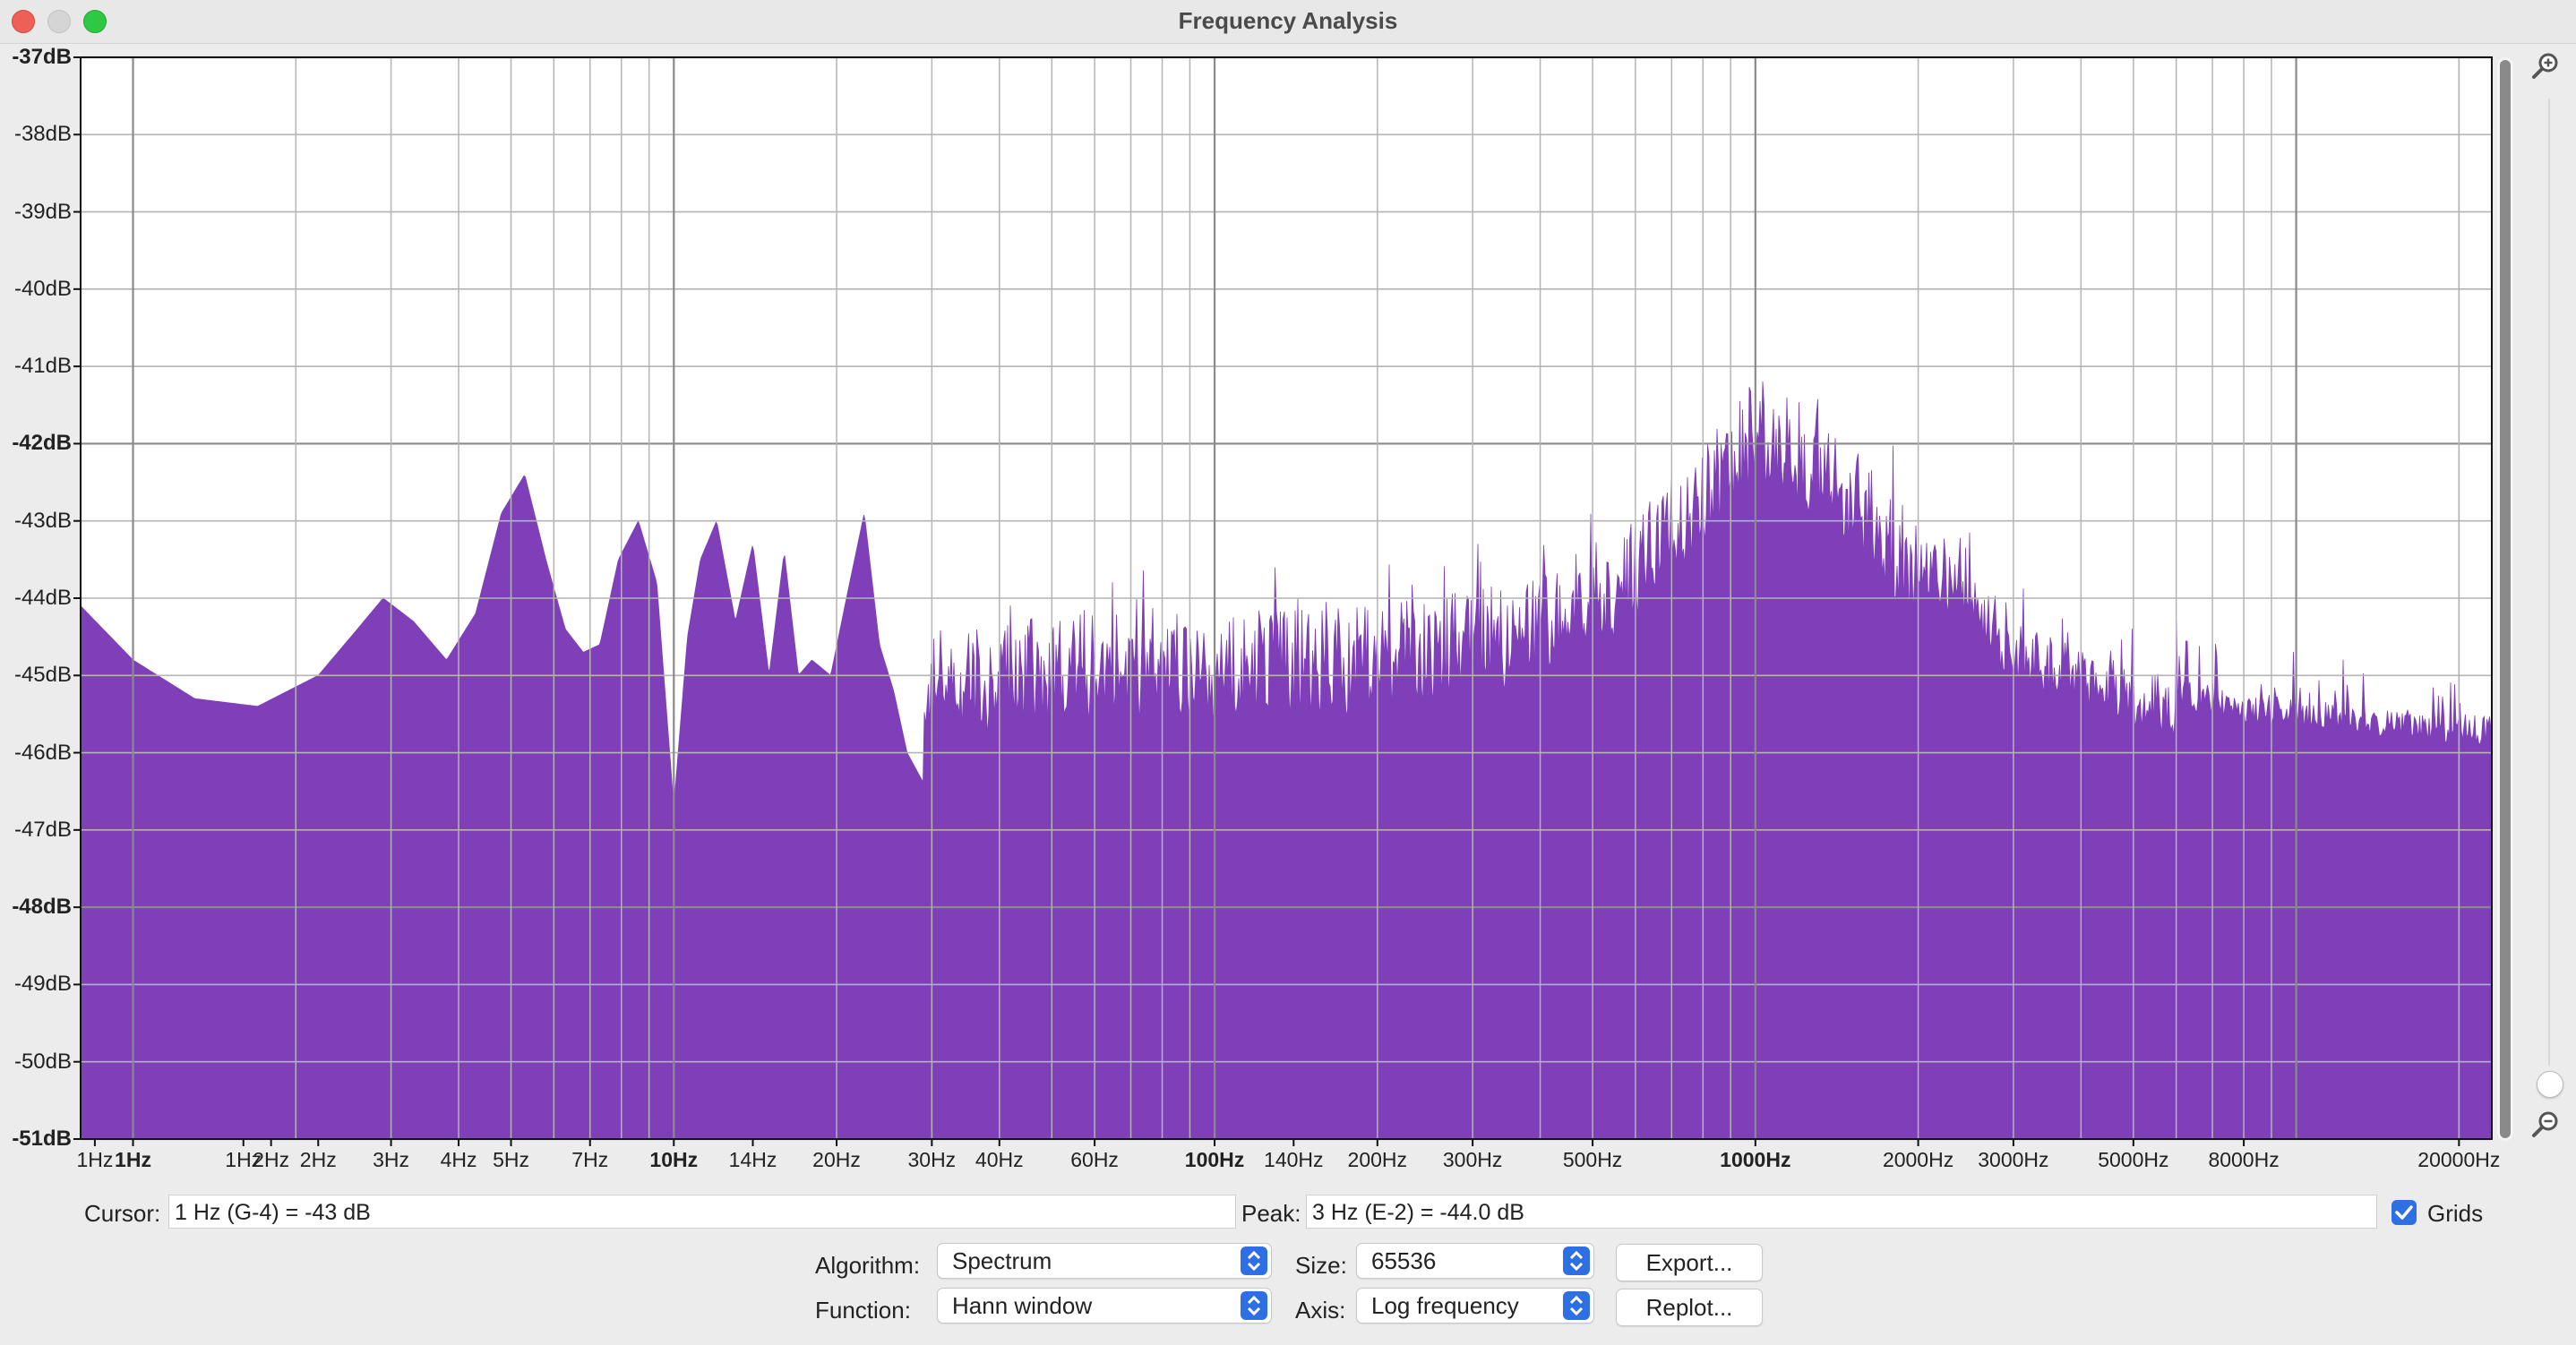 Image resolution: width=2576 pixels, height=1345 pixels. I want to click on size-select-value: 65536, so click(1404, 1260).